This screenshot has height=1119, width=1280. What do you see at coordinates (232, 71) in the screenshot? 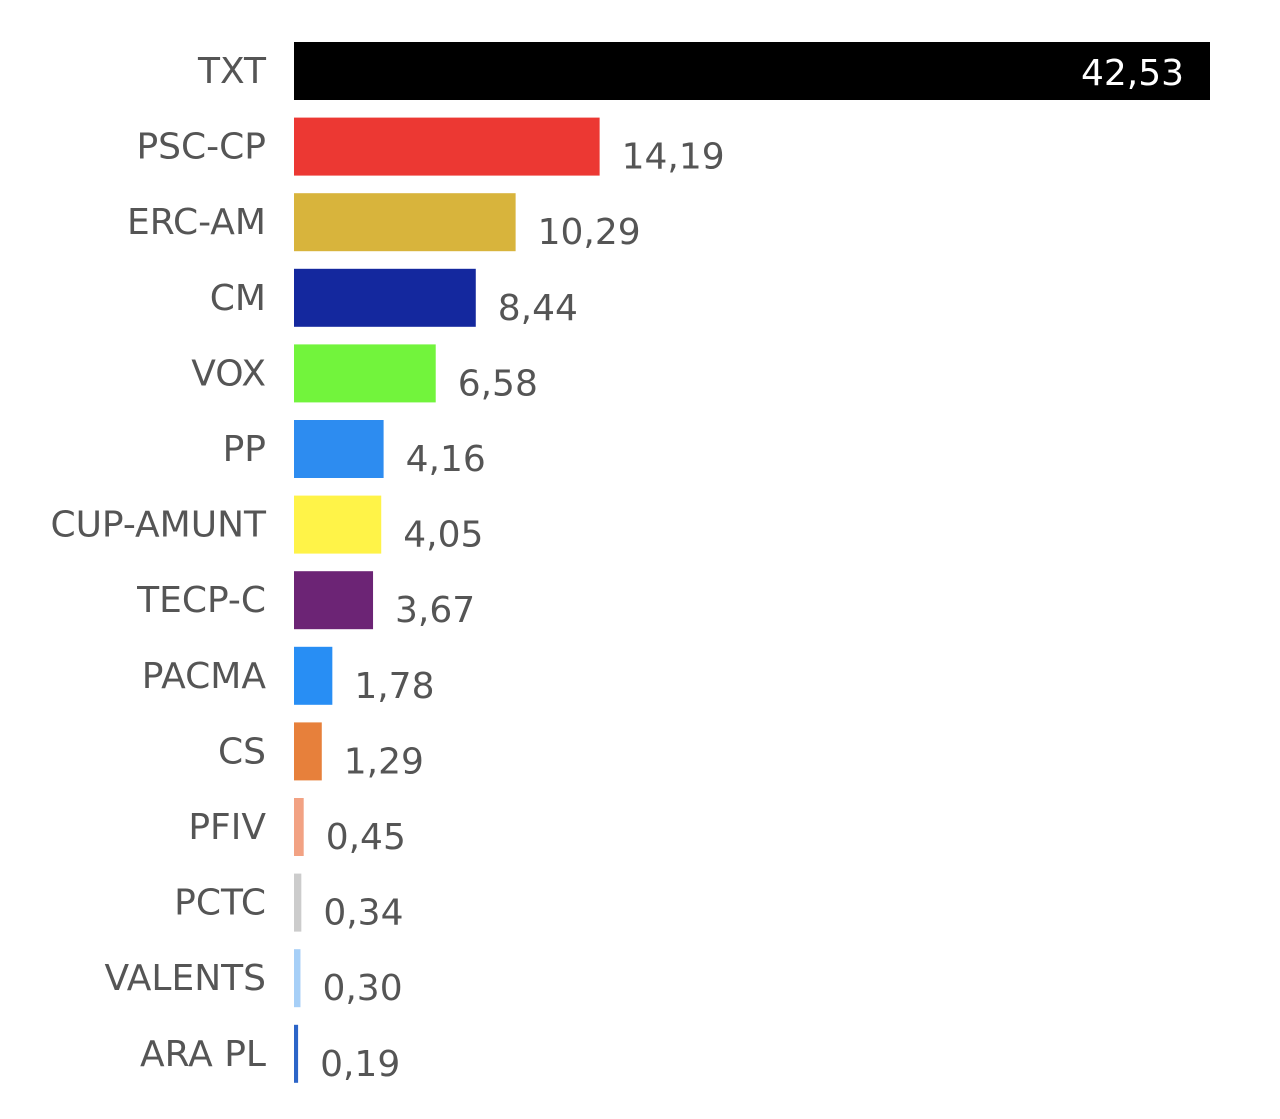
I see `category-label-txt: TXT` at bounding box center [232, 71].